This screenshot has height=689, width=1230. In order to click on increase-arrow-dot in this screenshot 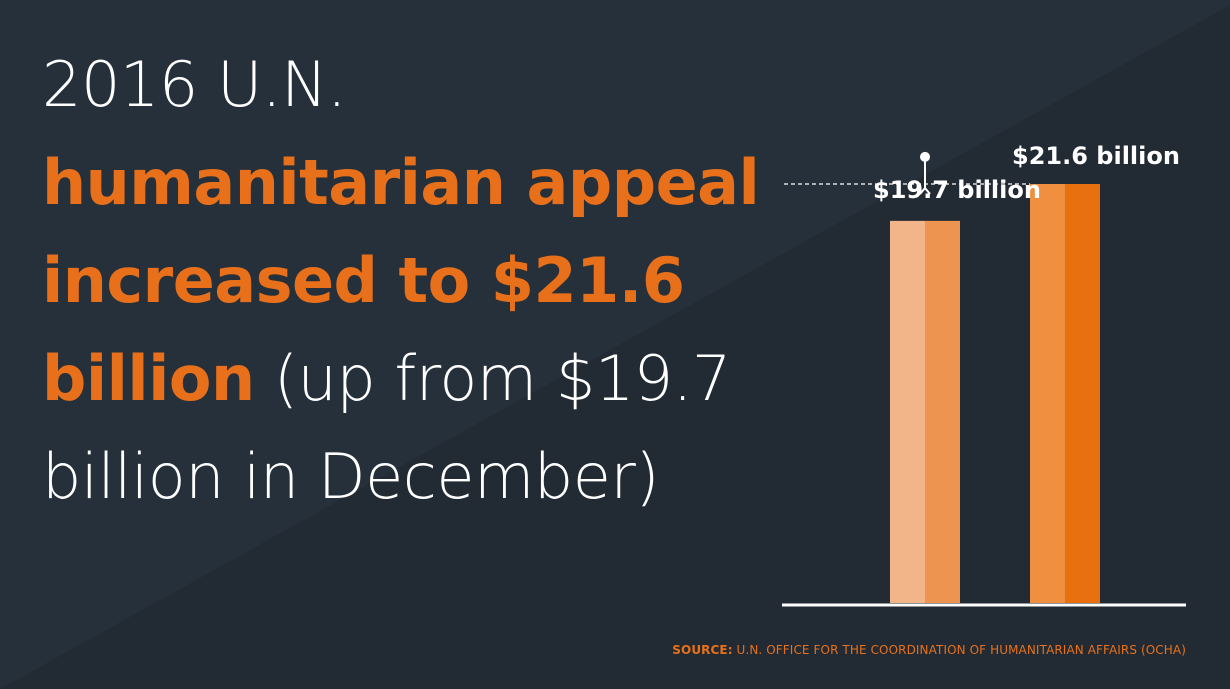, I will do `click(925, 156)`.